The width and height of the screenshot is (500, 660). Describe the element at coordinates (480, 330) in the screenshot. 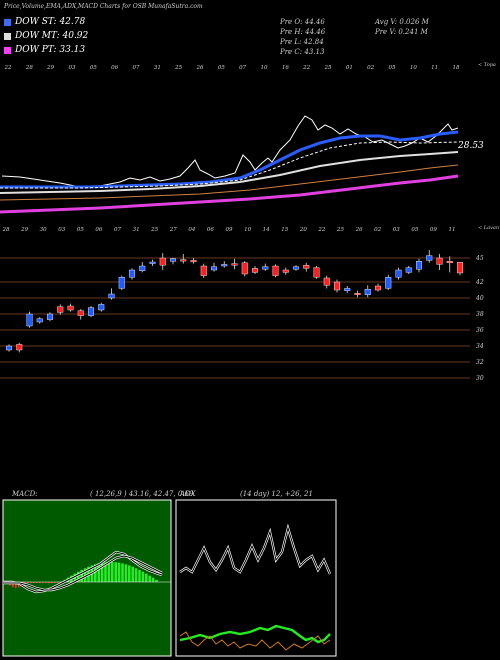

I see `y-tick-label: 36` at that location.